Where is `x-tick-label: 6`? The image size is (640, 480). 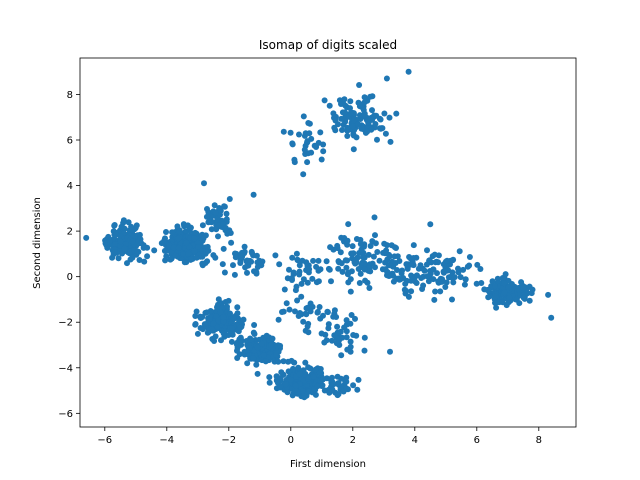
x-tick-label: 6 is located at coordinates (477, 440).